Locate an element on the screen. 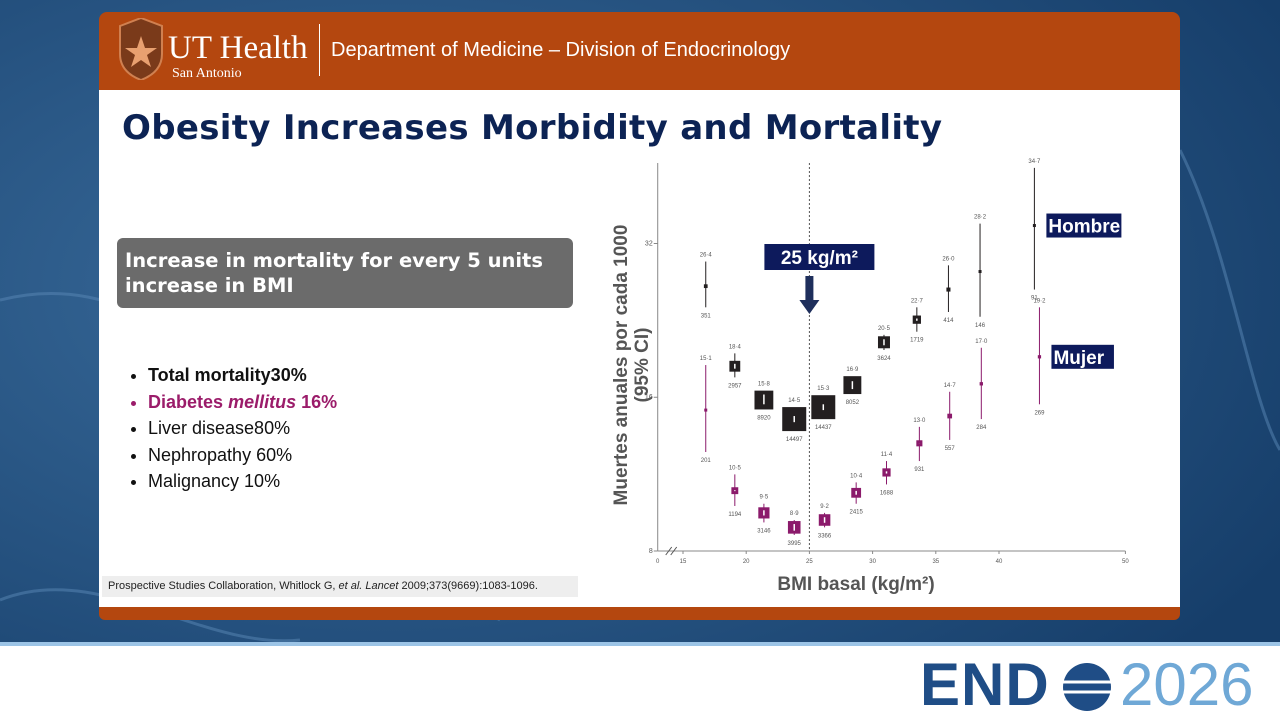  x-tick-label: 30 is located at coordinates (872, 562).